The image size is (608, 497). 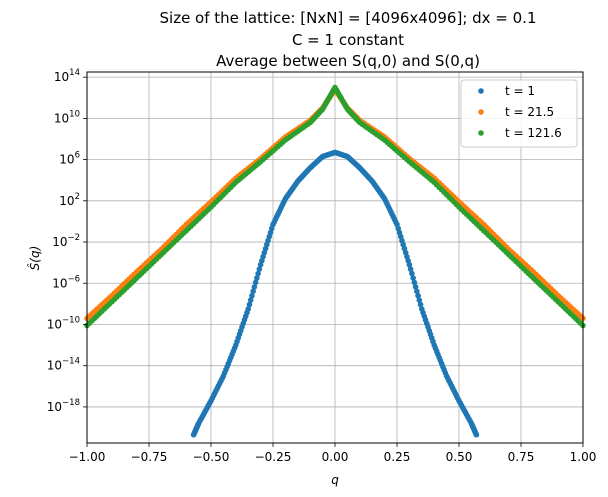 What do you see at coordinates (520, 91) in the screenshot?
I see `legend-label: t = 1` at bounding box center [520, 91].